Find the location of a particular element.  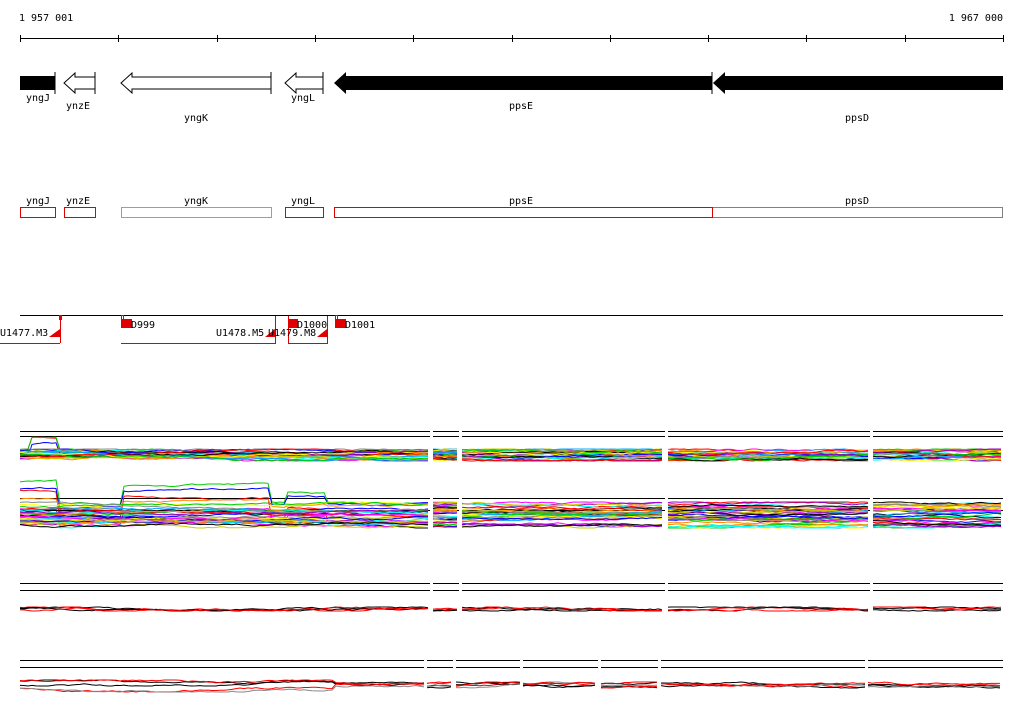

feature-U1477-M3: U1477.M3 is located at coordinates (31, 329).